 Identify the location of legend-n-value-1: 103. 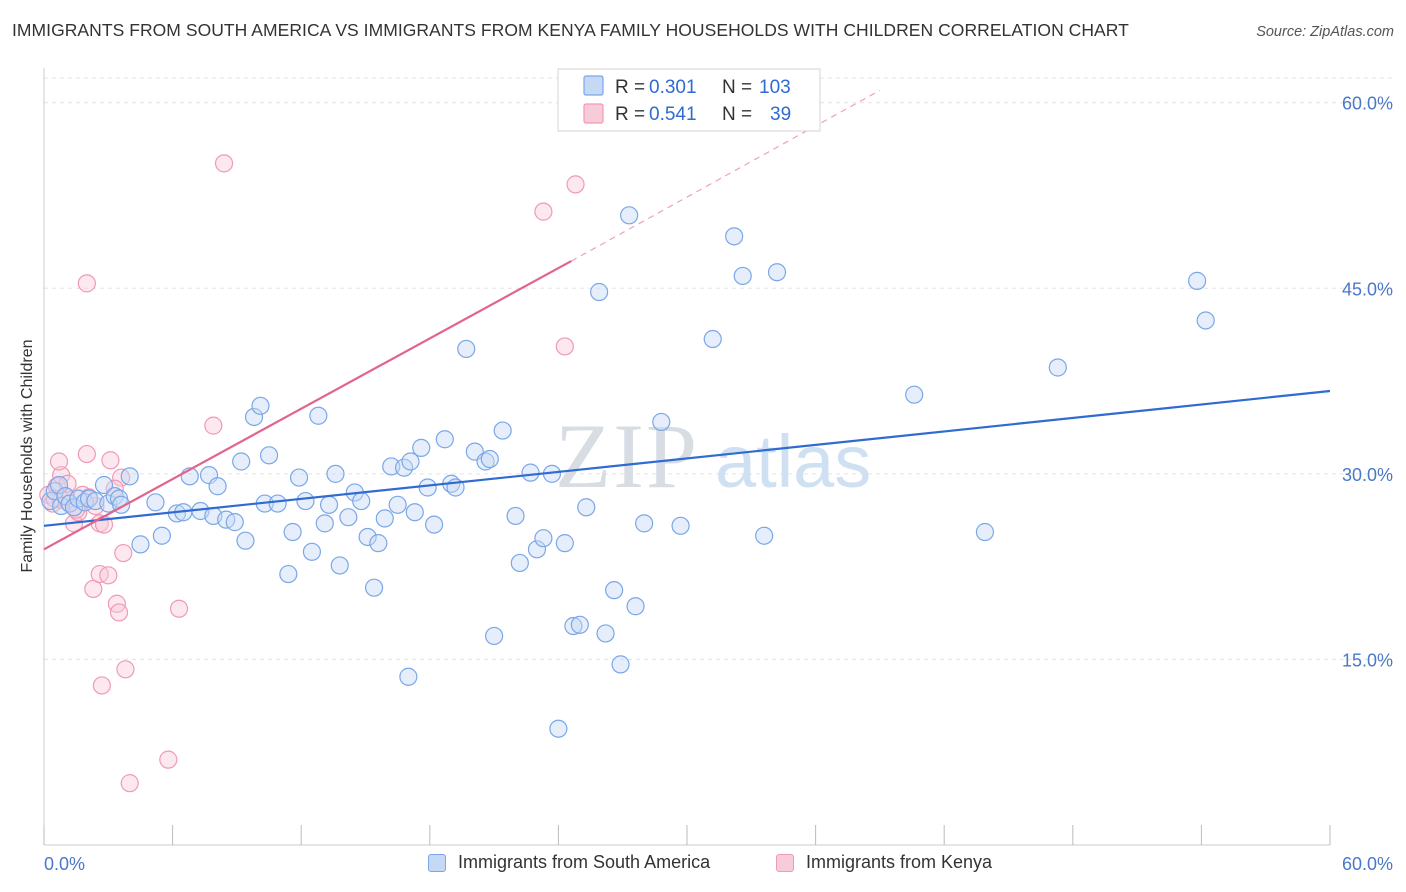
(775, 87).